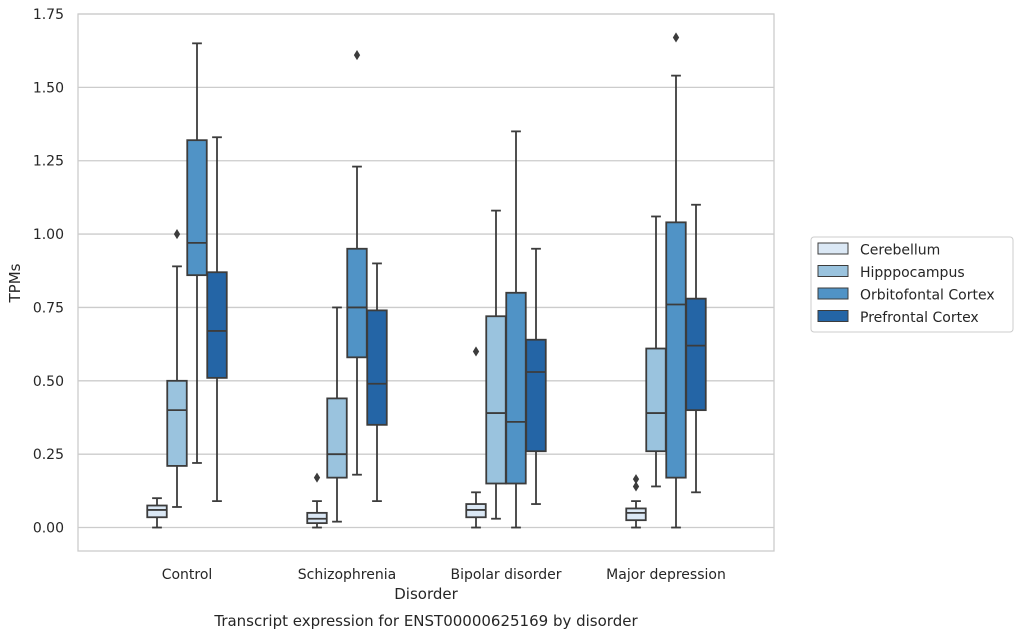 This screenshot has width=1023, height=639. What do you see at coordinates (426, 594) in the screenshot?
I see `x-axis-label: Disorder` at bounding box center [426, 594].